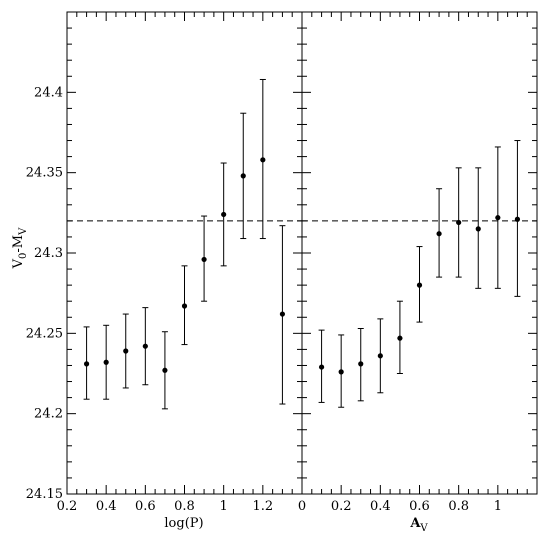  Describe the element at coordinates (341, 506) in the screenshot. I see `x-tick-label-right: 0.2` at that location.